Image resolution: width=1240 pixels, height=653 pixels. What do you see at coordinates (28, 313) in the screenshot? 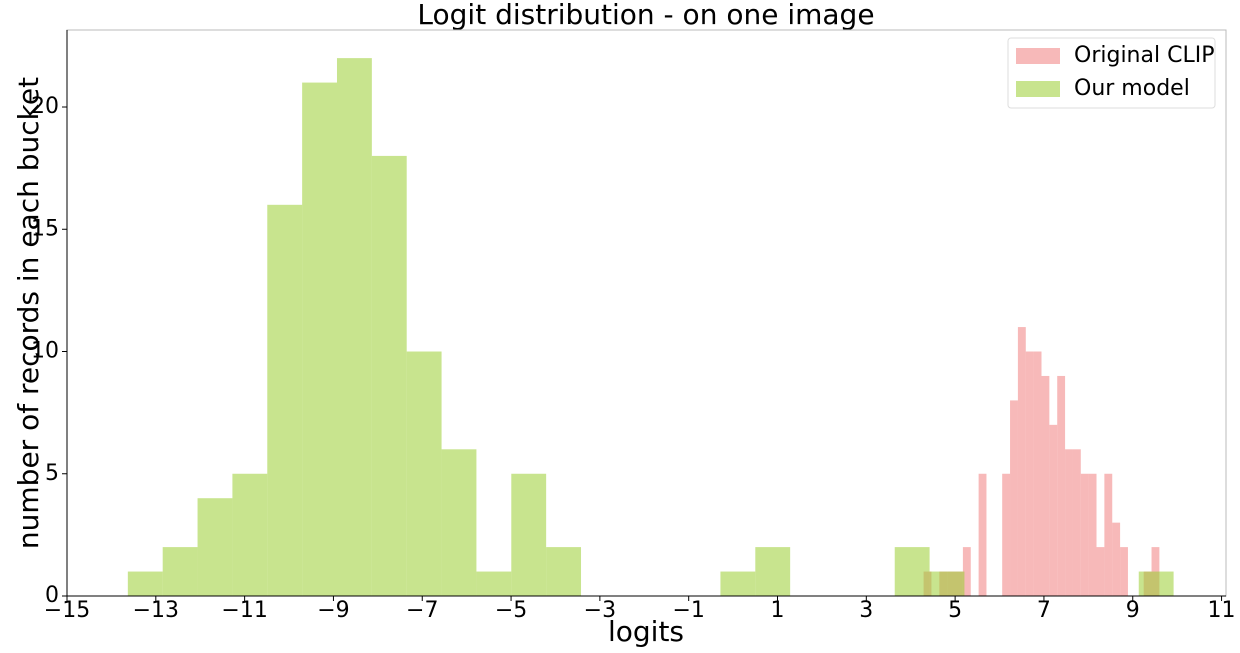
I see `y-axis-label: number of records in each bucket` at bounding box center [28, 313].